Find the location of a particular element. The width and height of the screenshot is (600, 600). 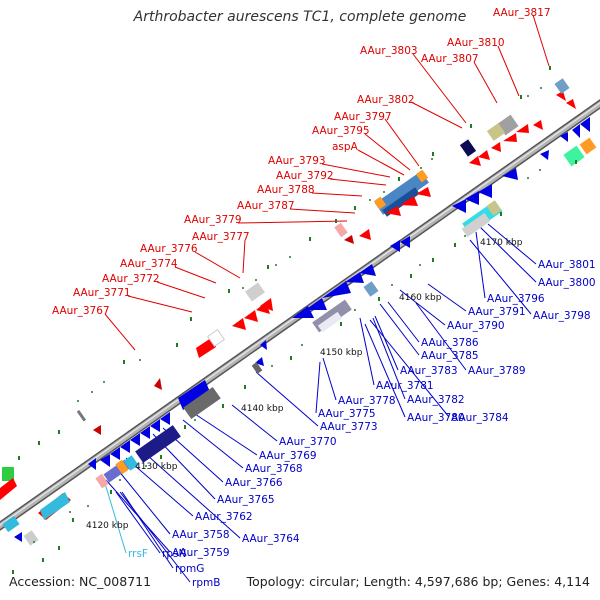

ruler-label: 4160 kbp is located at coordinates (420, 298).